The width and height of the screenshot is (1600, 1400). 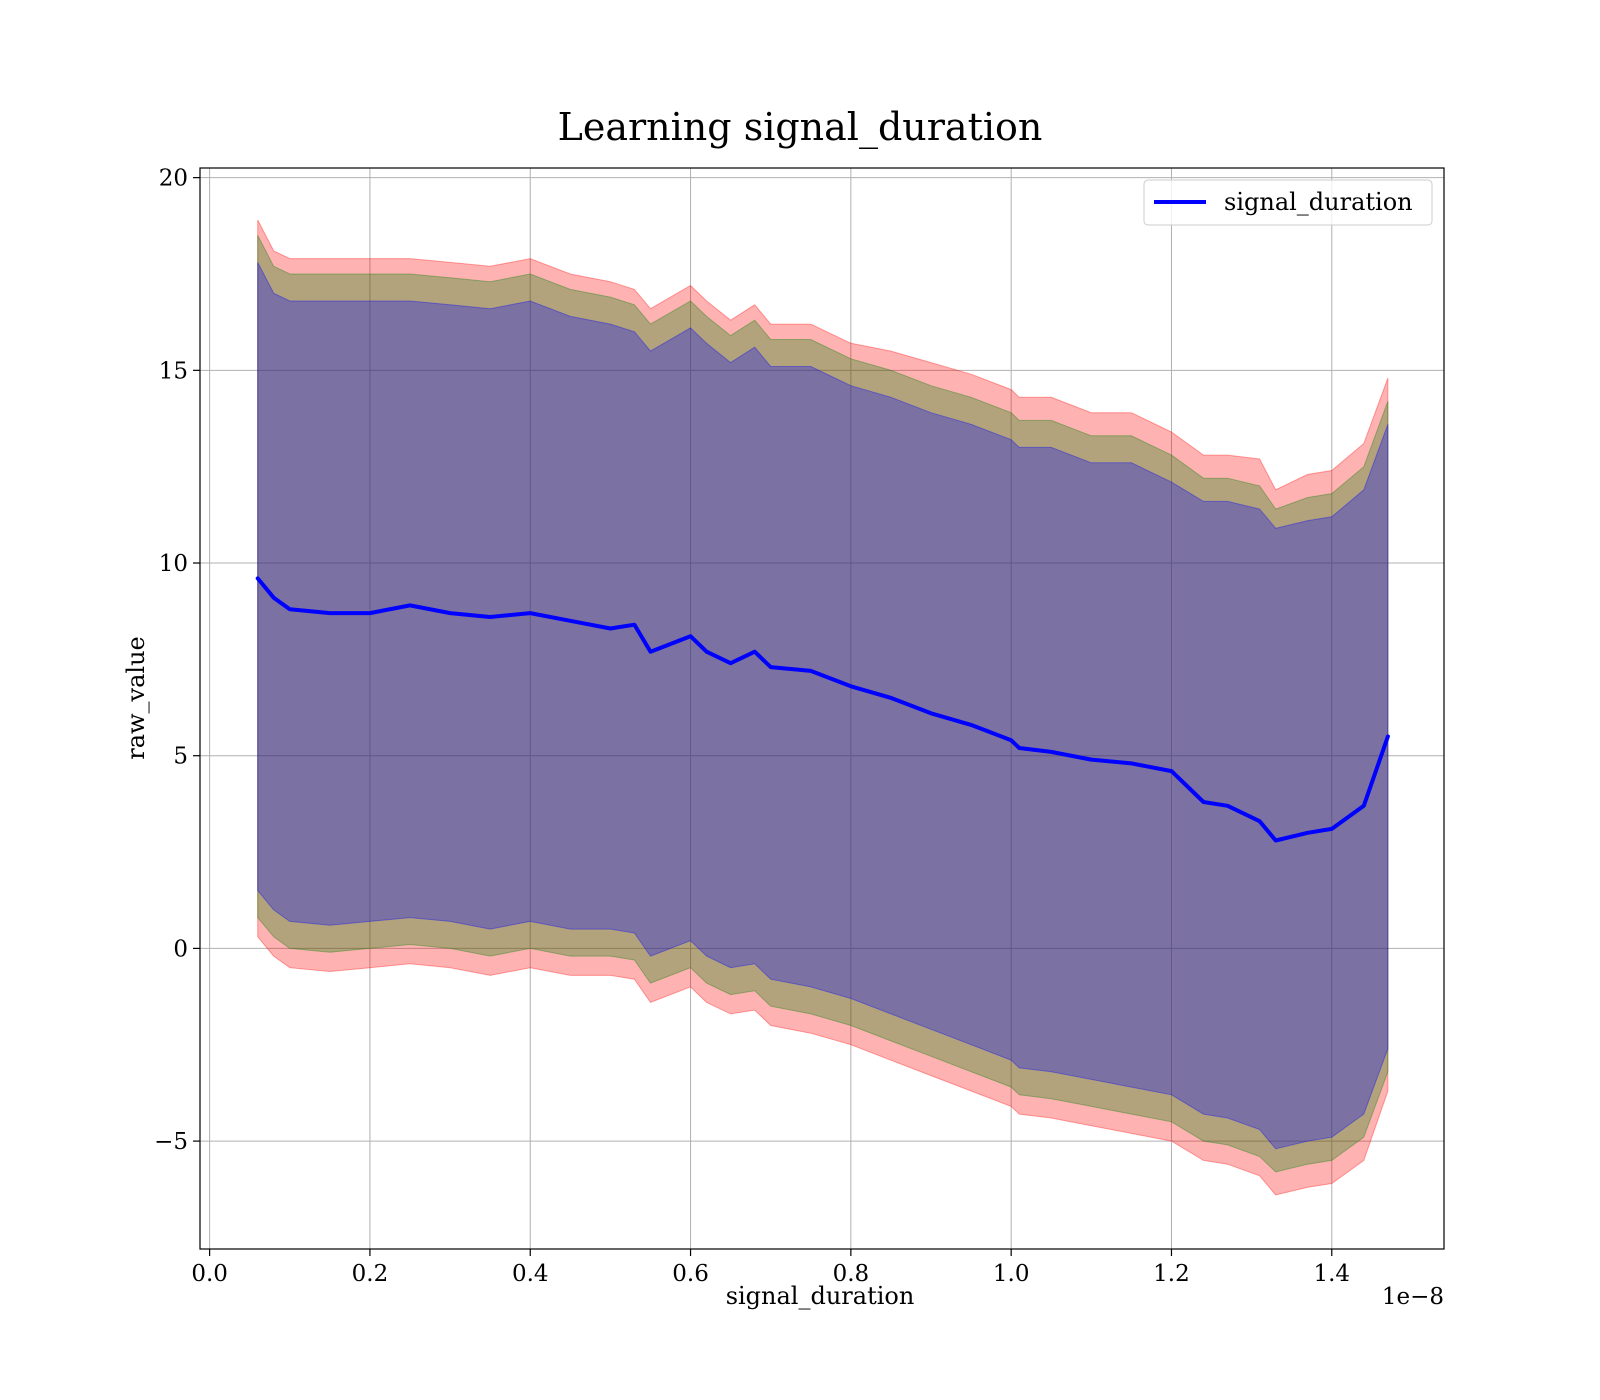 What do you see at coordinates (209, 1274) in the screenshot?
I see `x-tick-label: 0.0` at bounding box center [209, 1274].